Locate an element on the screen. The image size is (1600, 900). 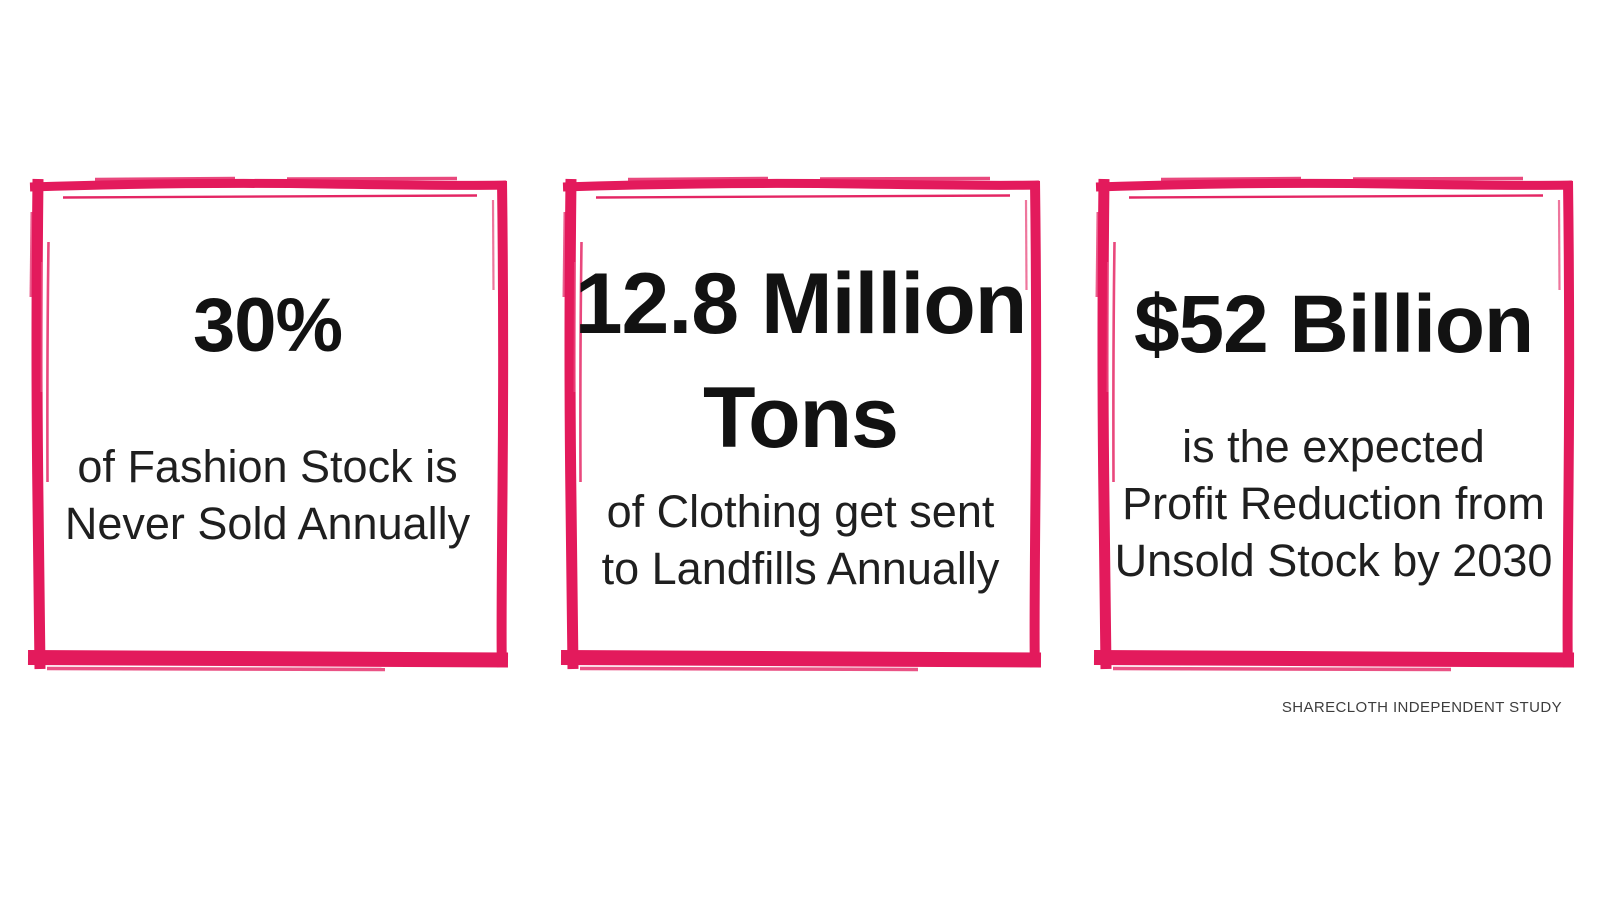
stat-value: $52 Billion is located at coordinates (1333, 324).